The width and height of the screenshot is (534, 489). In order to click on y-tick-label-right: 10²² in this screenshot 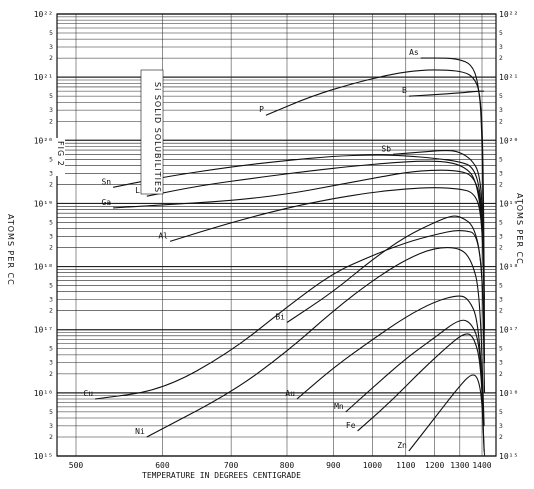, I will do `click(508, 14)`.